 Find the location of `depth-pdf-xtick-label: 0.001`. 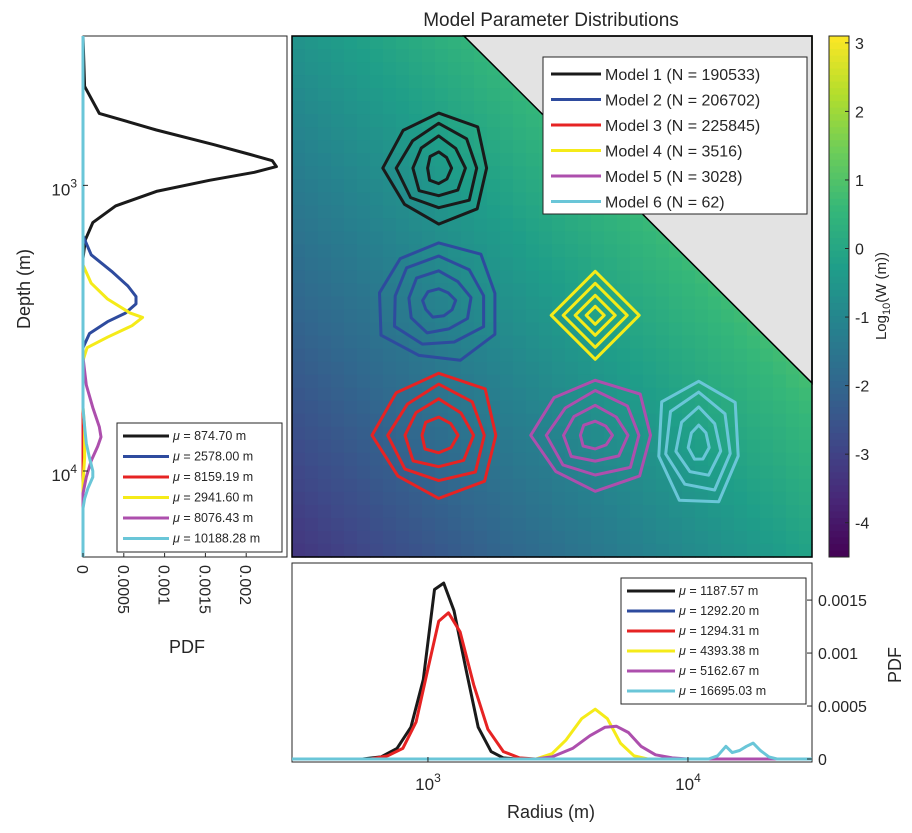

depth-pdf-xtick-label: 0.001 is located at coordinates (163, 585).